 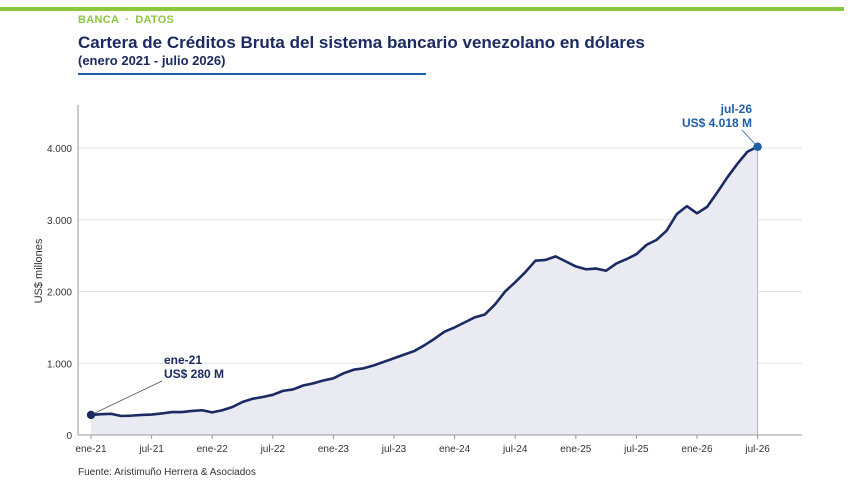 I want to click on x-tick-label: ene-21, so click(x=91, y=449).